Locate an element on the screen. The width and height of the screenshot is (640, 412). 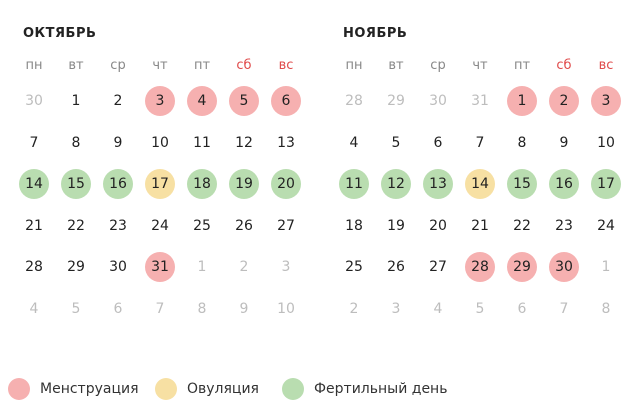
day-cell-fertile: 12 is located at coordinates (396, 184).